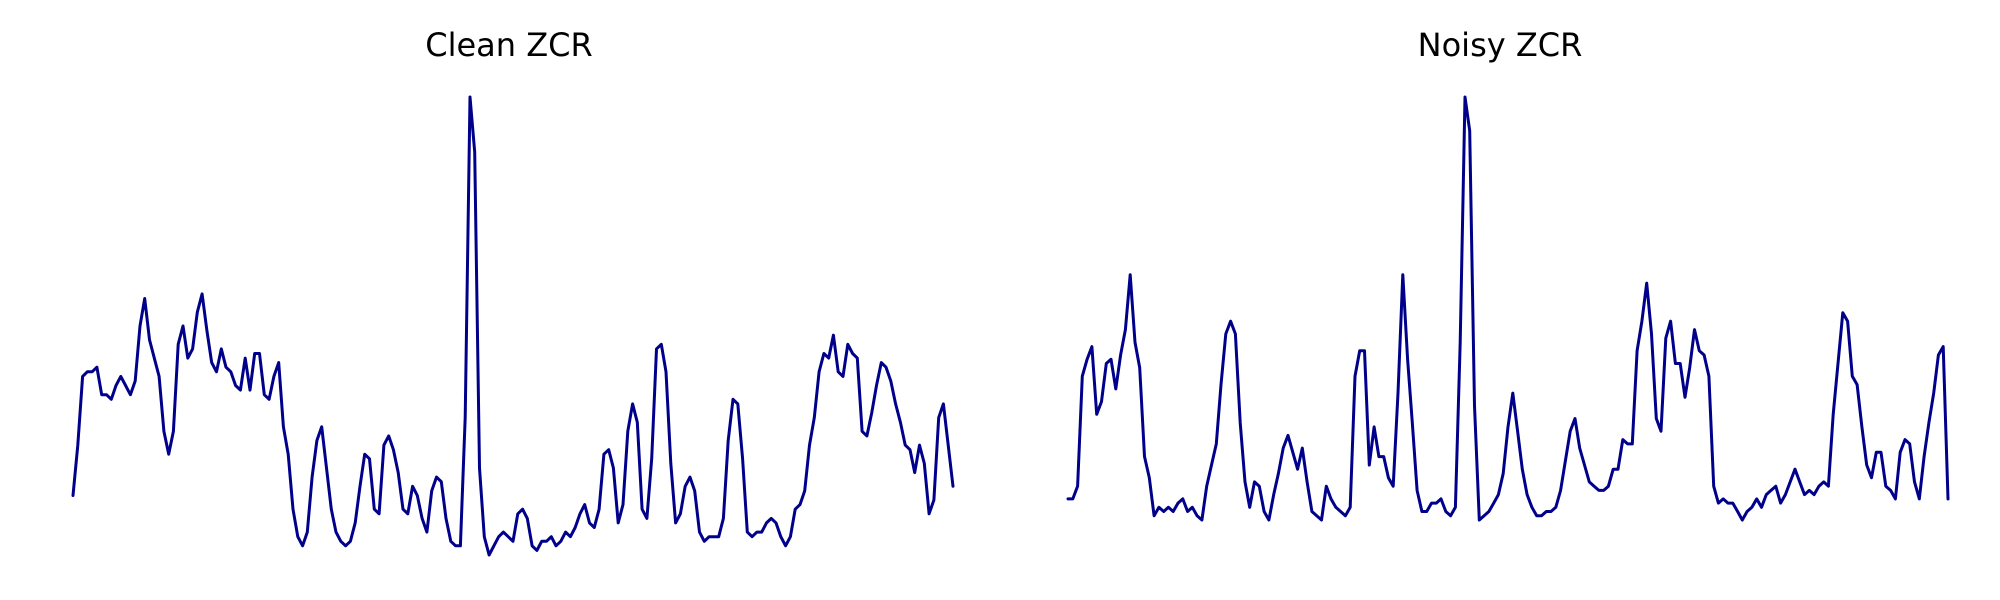 Image resolution: width=2000 pixels, height=600 pixels. What do you see at coordinates (1500, 45) in the screenshot?
I see `chart-title-noisy: Noisy ZCR` at bounding box center [1500, 45].